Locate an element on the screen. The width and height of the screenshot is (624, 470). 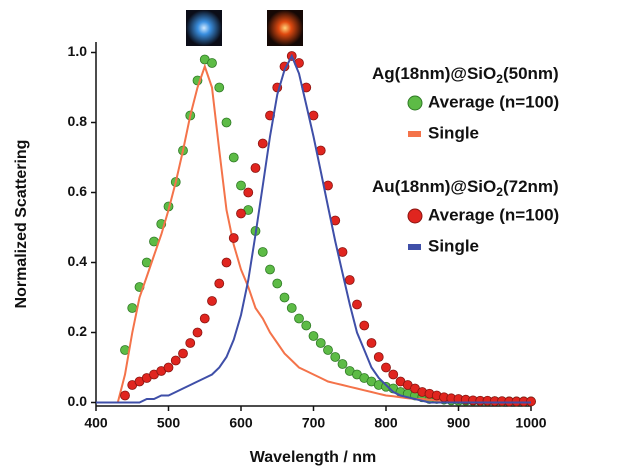
particle-image-au is located at coordinates (285, 28).